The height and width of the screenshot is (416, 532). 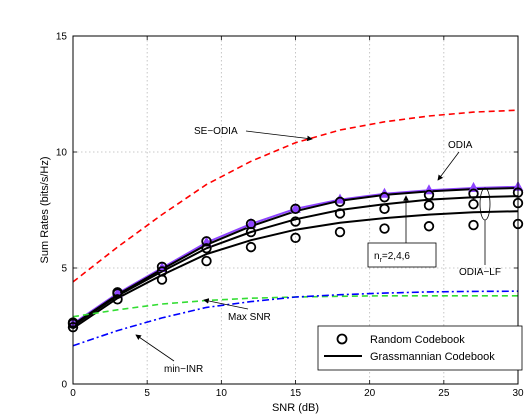 I want to click on arrow-max-snr, so click(x=226, y=304).